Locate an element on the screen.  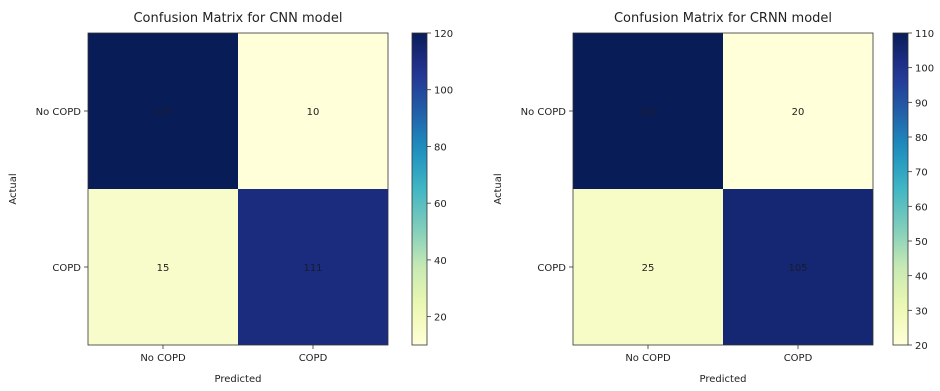
cell-value-r1-c0: 25 is located at coordinates (648, 268).